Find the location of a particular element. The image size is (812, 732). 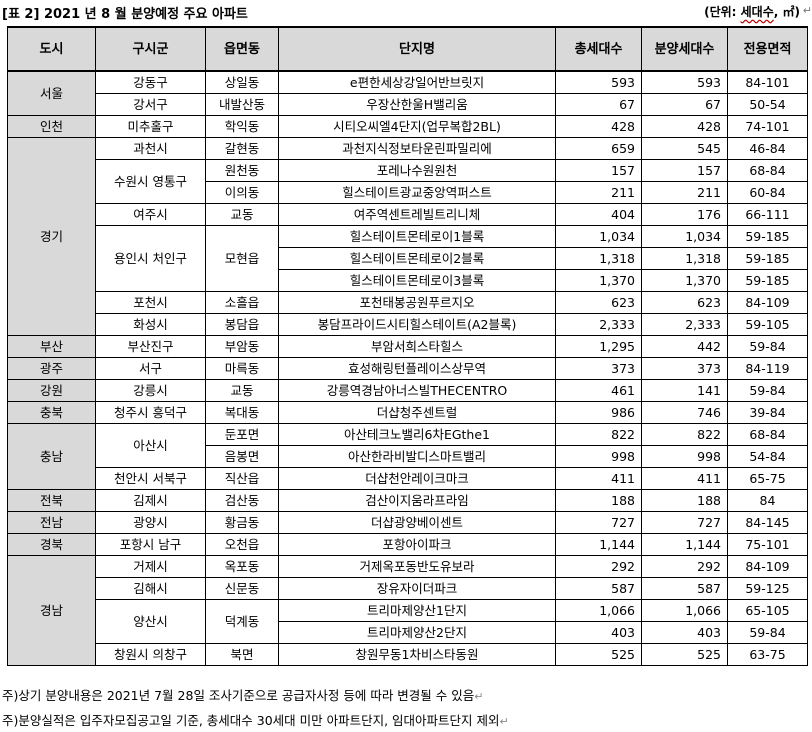

area-cell: 84-109 is located at coordinates (767, 566).